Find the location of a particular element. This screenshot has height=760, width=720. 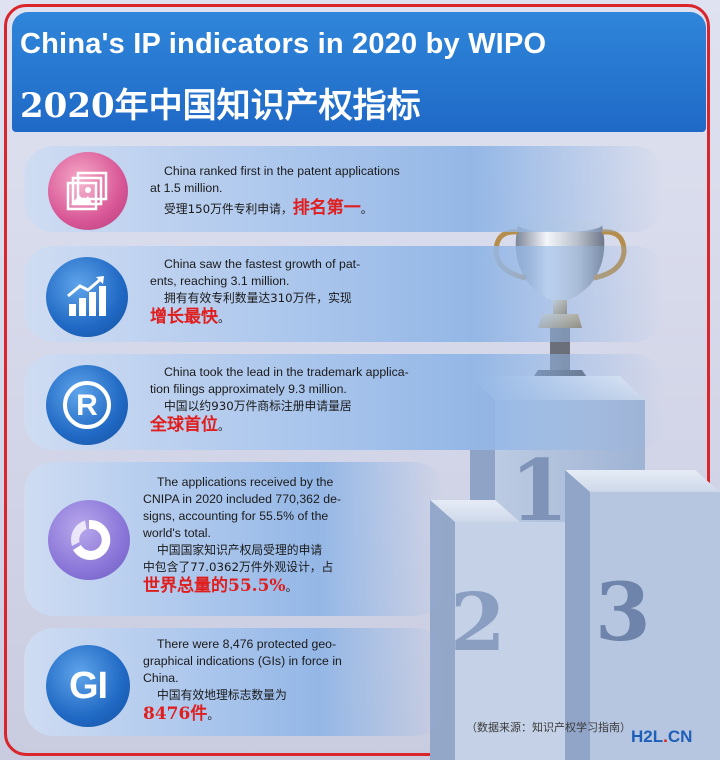

indicator-card-patent-growth is located at coordinates (344, 294).